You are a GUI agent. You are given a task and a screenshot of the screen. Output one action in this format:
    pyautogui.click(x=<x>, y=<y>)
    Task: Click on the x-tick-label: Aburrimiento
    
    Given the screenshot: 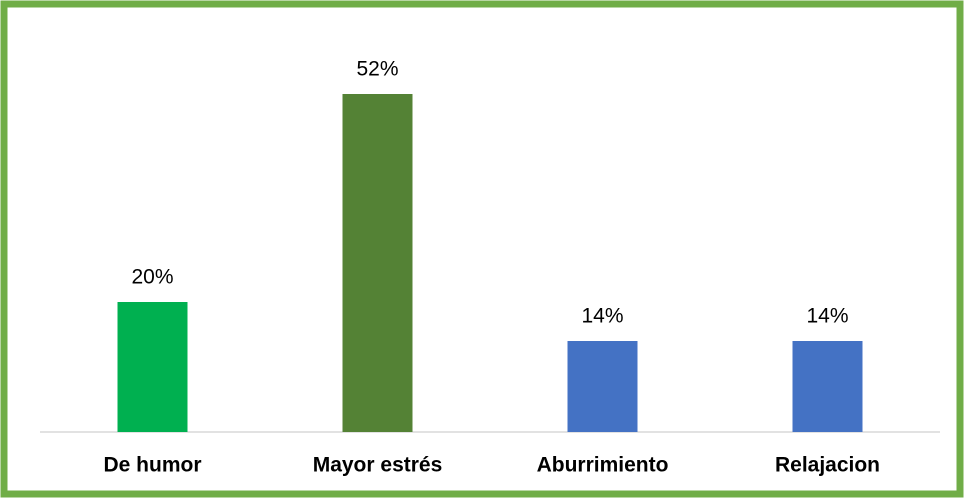 What is the action you would take?
    pyautogui.click(x=603, y=465)
    